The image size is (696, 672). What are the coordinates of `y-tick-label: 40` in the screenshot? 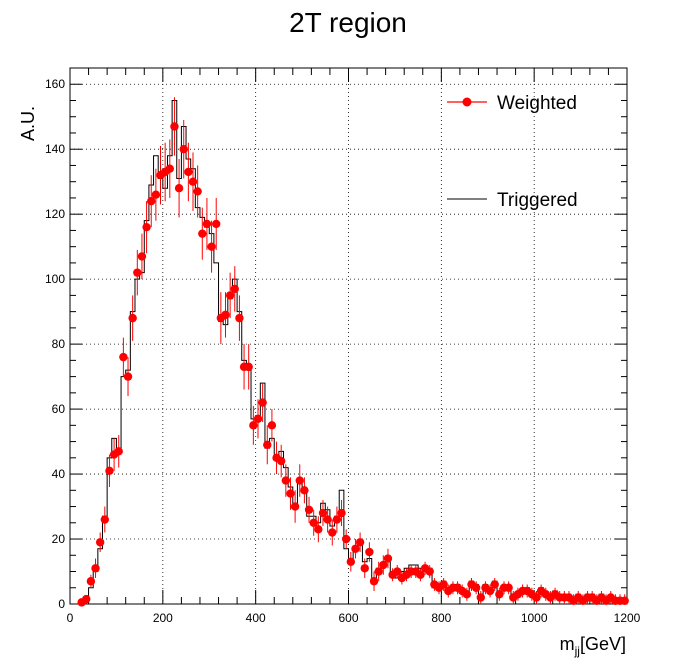 It's located at (59, 474).